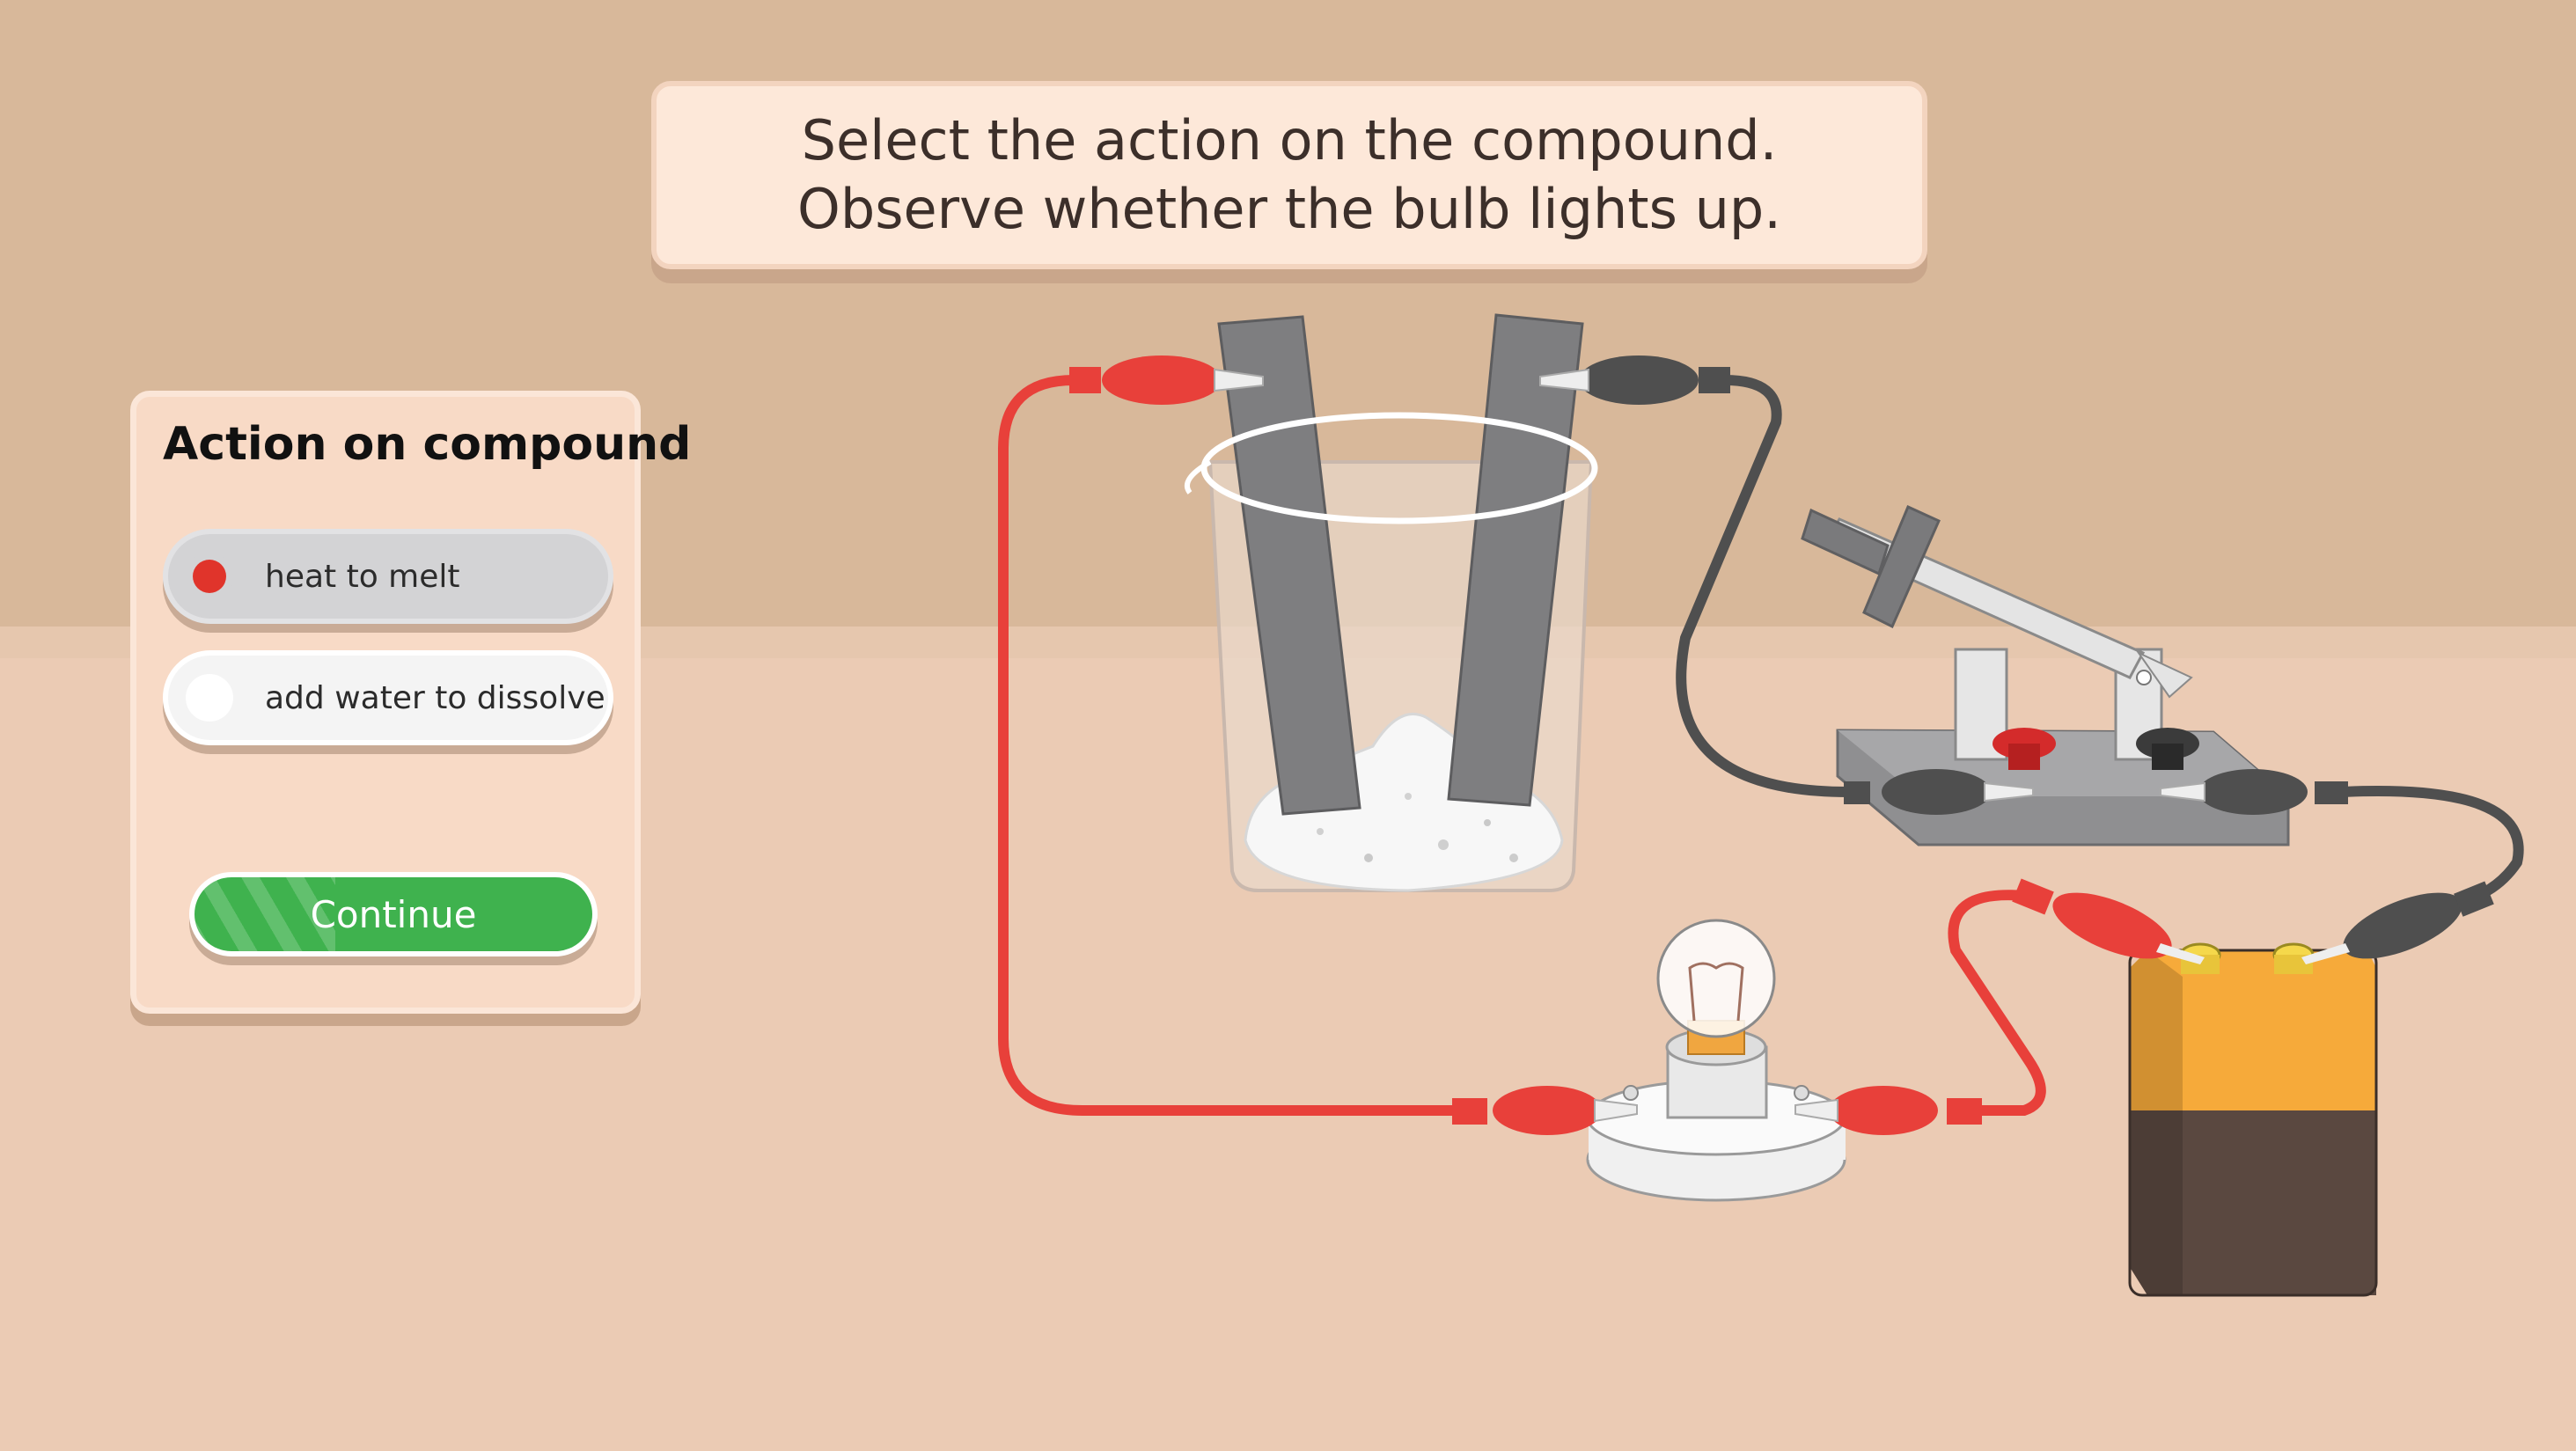  I want to click on continue-label: Continue, so click(393, 914).